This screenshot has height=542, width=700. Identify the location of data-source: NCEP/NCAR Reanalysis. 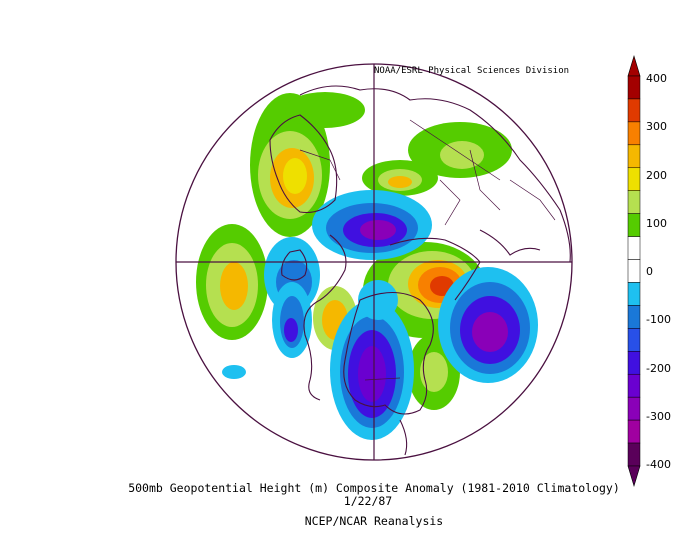
(374, 521).